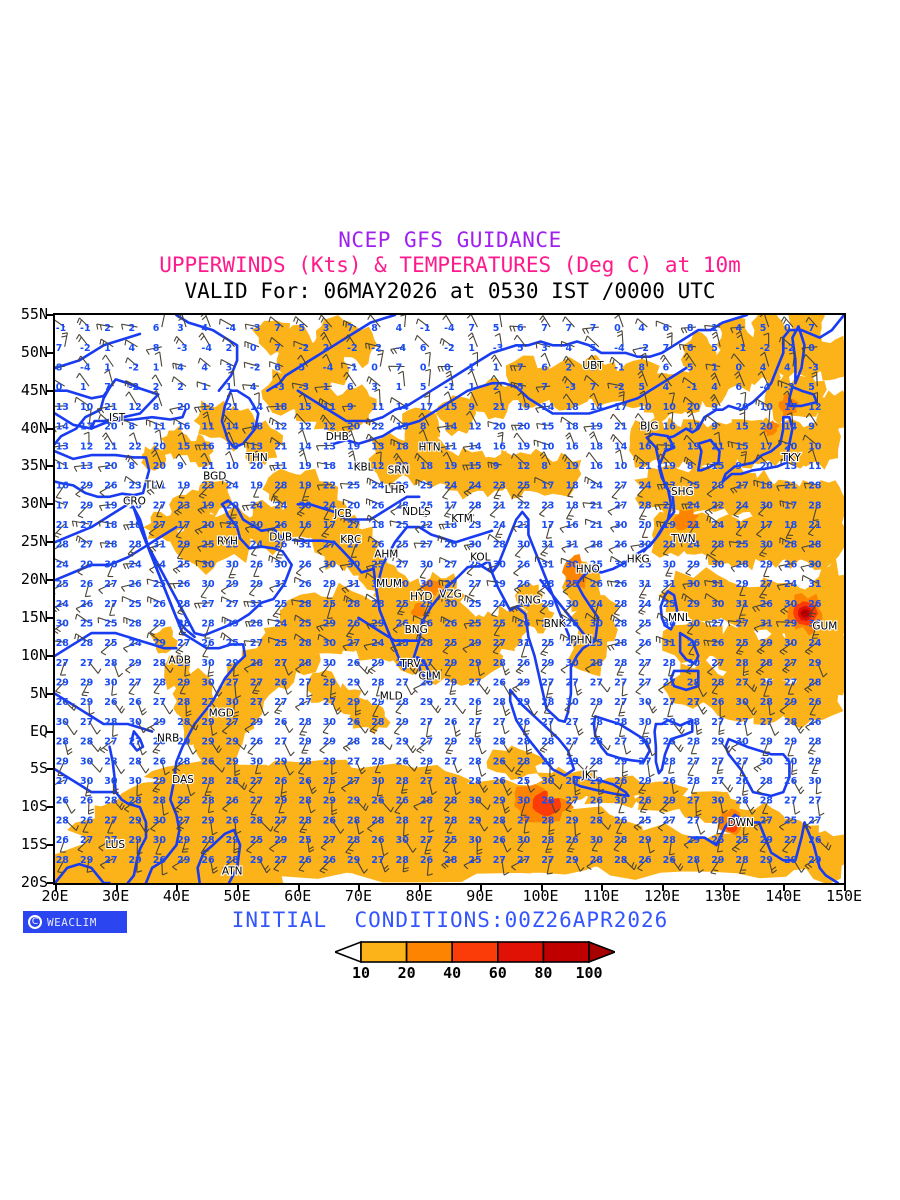 The image size is (900, 1200). What do you see at coordinates (395, 490) in the screenshot?
I see `svg-text: LHR` at bounding box center [395, 490].